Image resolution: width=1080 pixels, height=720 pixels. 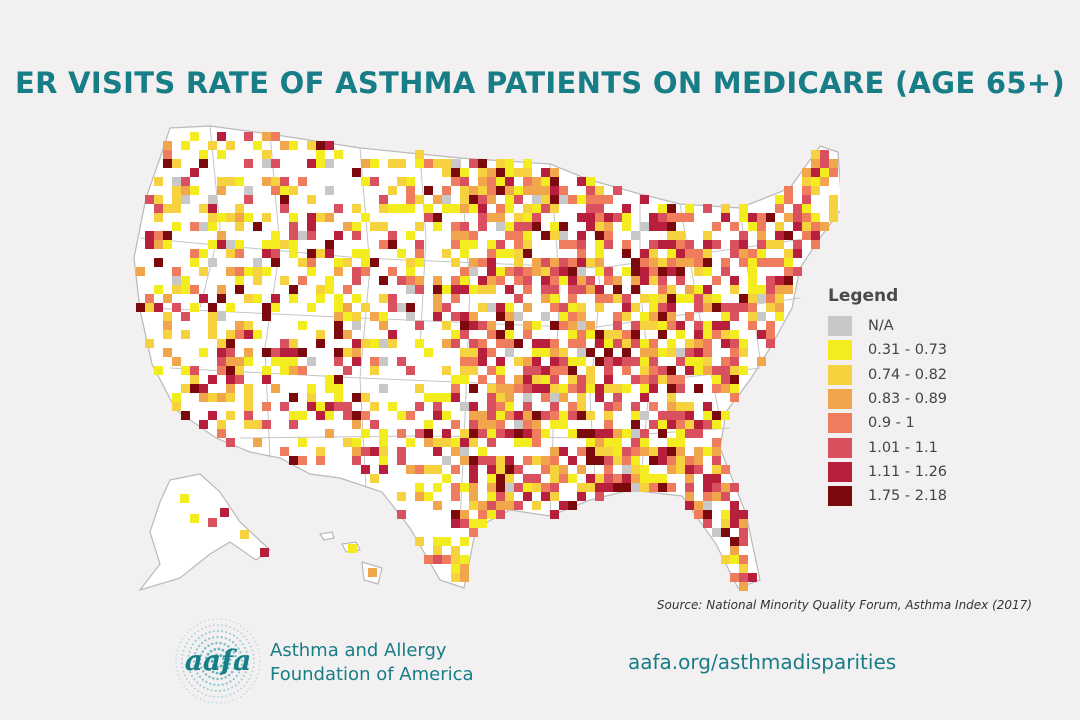 What do you see at coordinates (908, 374) in the screenshot?
I see `legend-label: 0.74 - 0.82` at bounding box center [908, 374].